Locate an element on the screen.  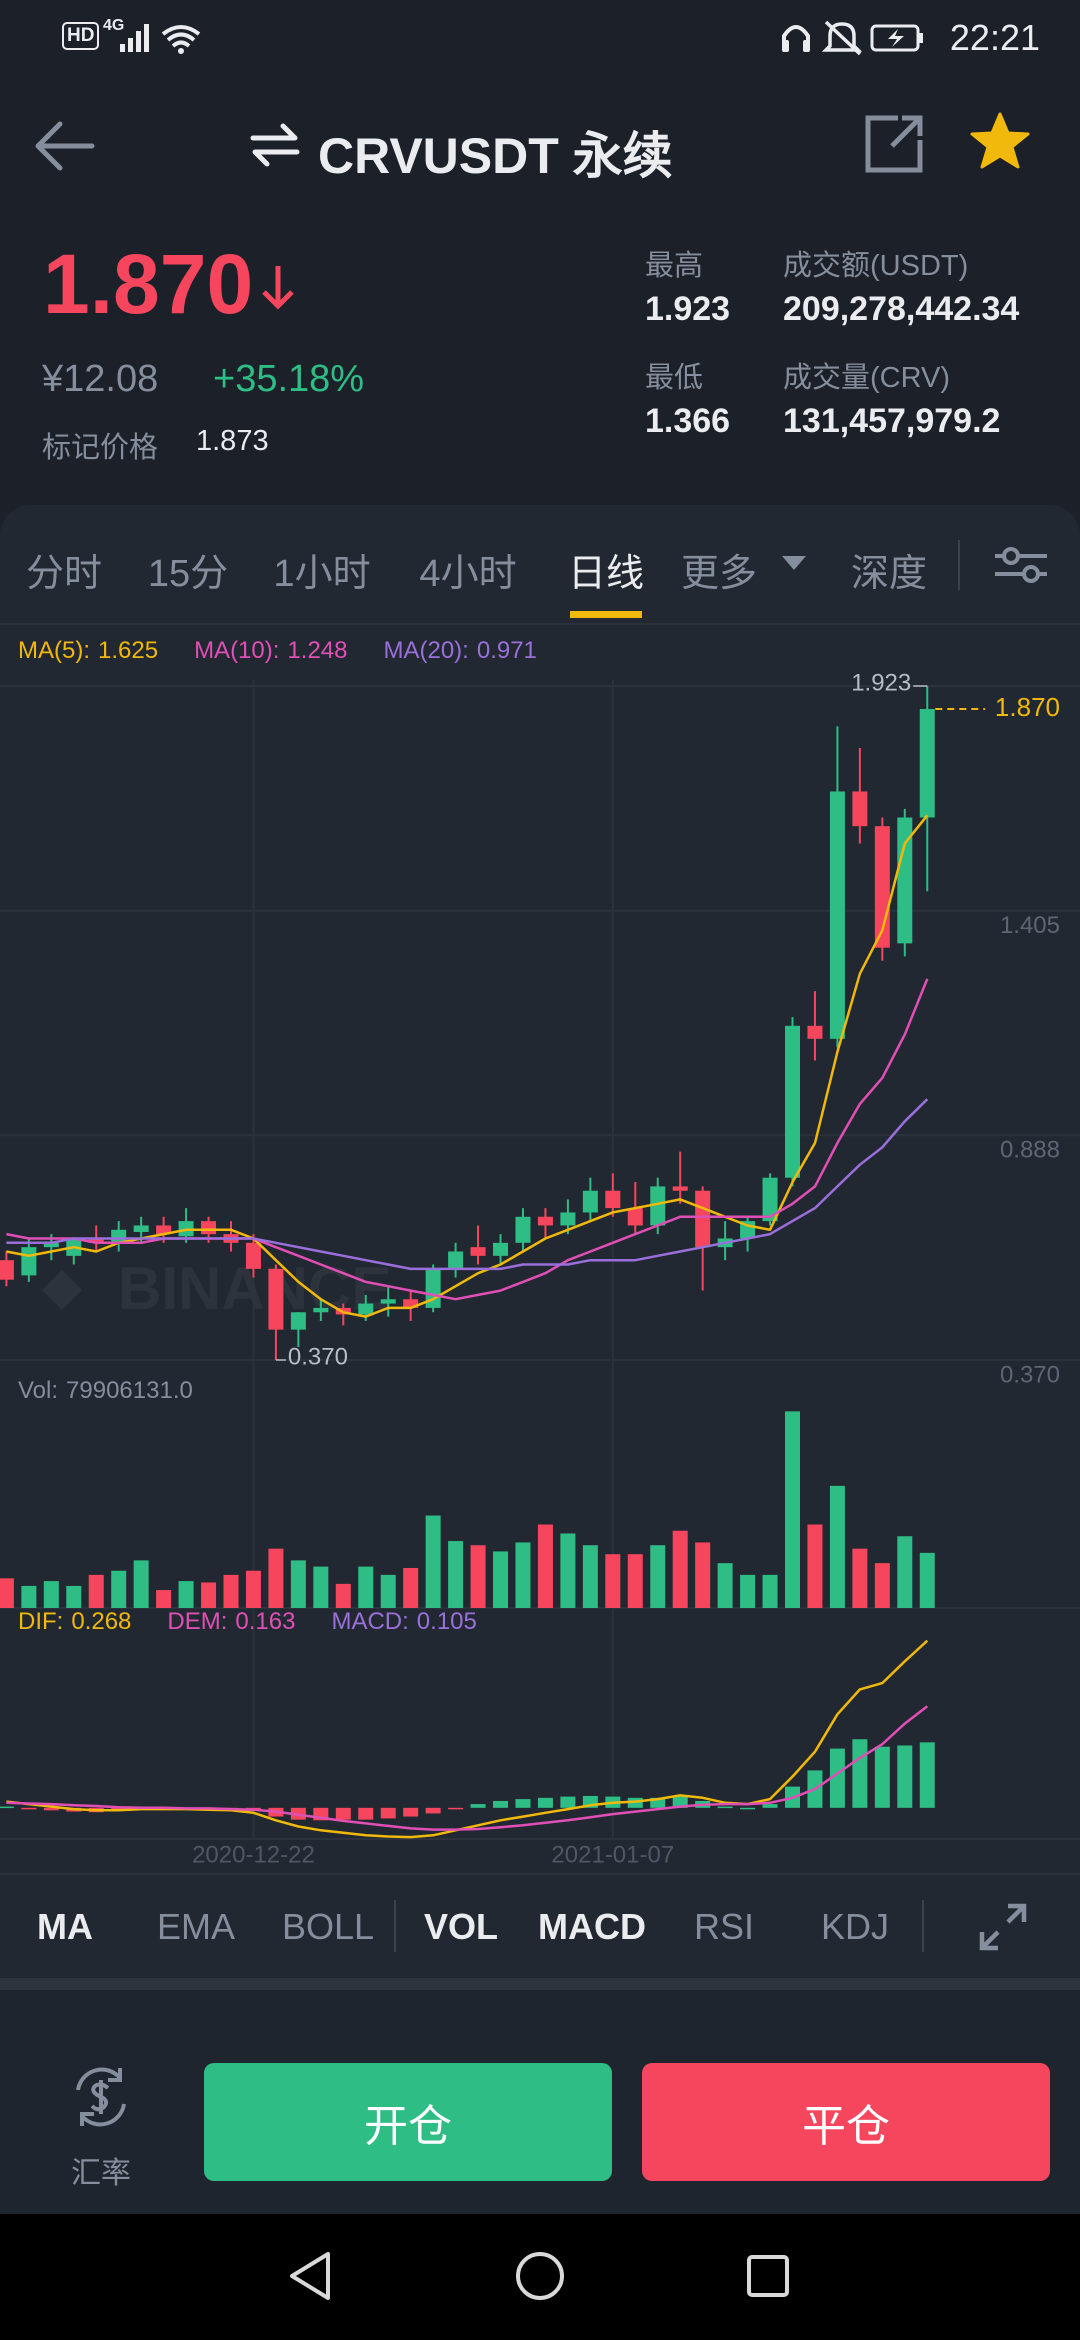
stat-label: 最低 is located at coordinates (674, 378).